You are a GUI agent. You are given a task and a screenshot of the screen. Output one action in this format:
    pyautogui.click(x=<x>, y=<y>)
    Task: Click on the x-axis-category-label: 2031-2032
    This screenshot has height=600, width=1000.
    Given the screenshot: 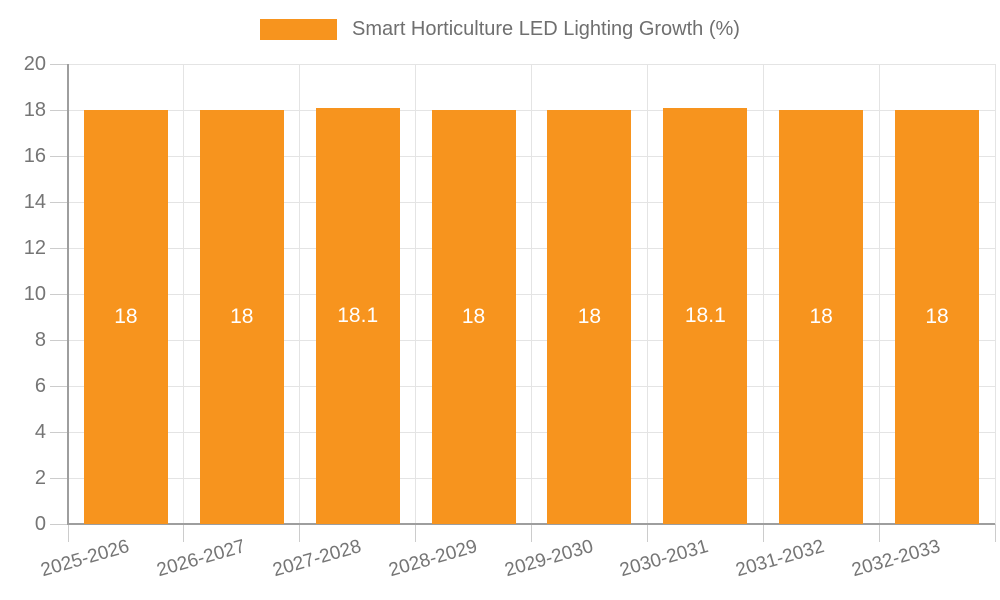 What is the action you would take?
    pyautogui.click(x=780, y=559)
    